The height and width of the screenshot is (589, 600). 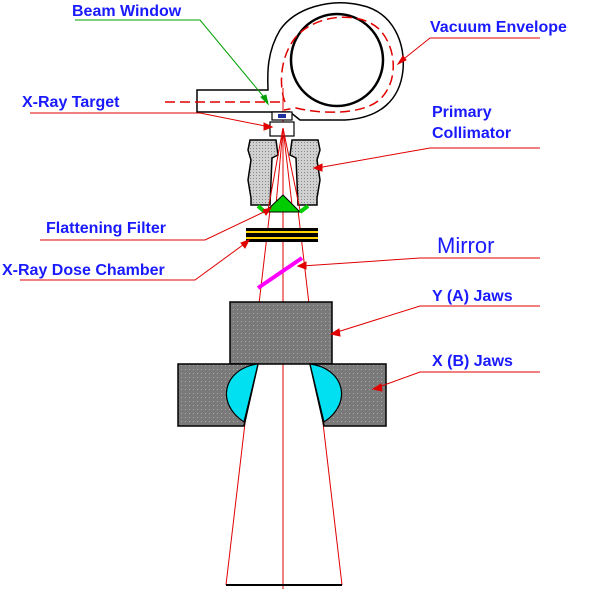 I want to click on dose-chamber, so click(x=282, y=235).